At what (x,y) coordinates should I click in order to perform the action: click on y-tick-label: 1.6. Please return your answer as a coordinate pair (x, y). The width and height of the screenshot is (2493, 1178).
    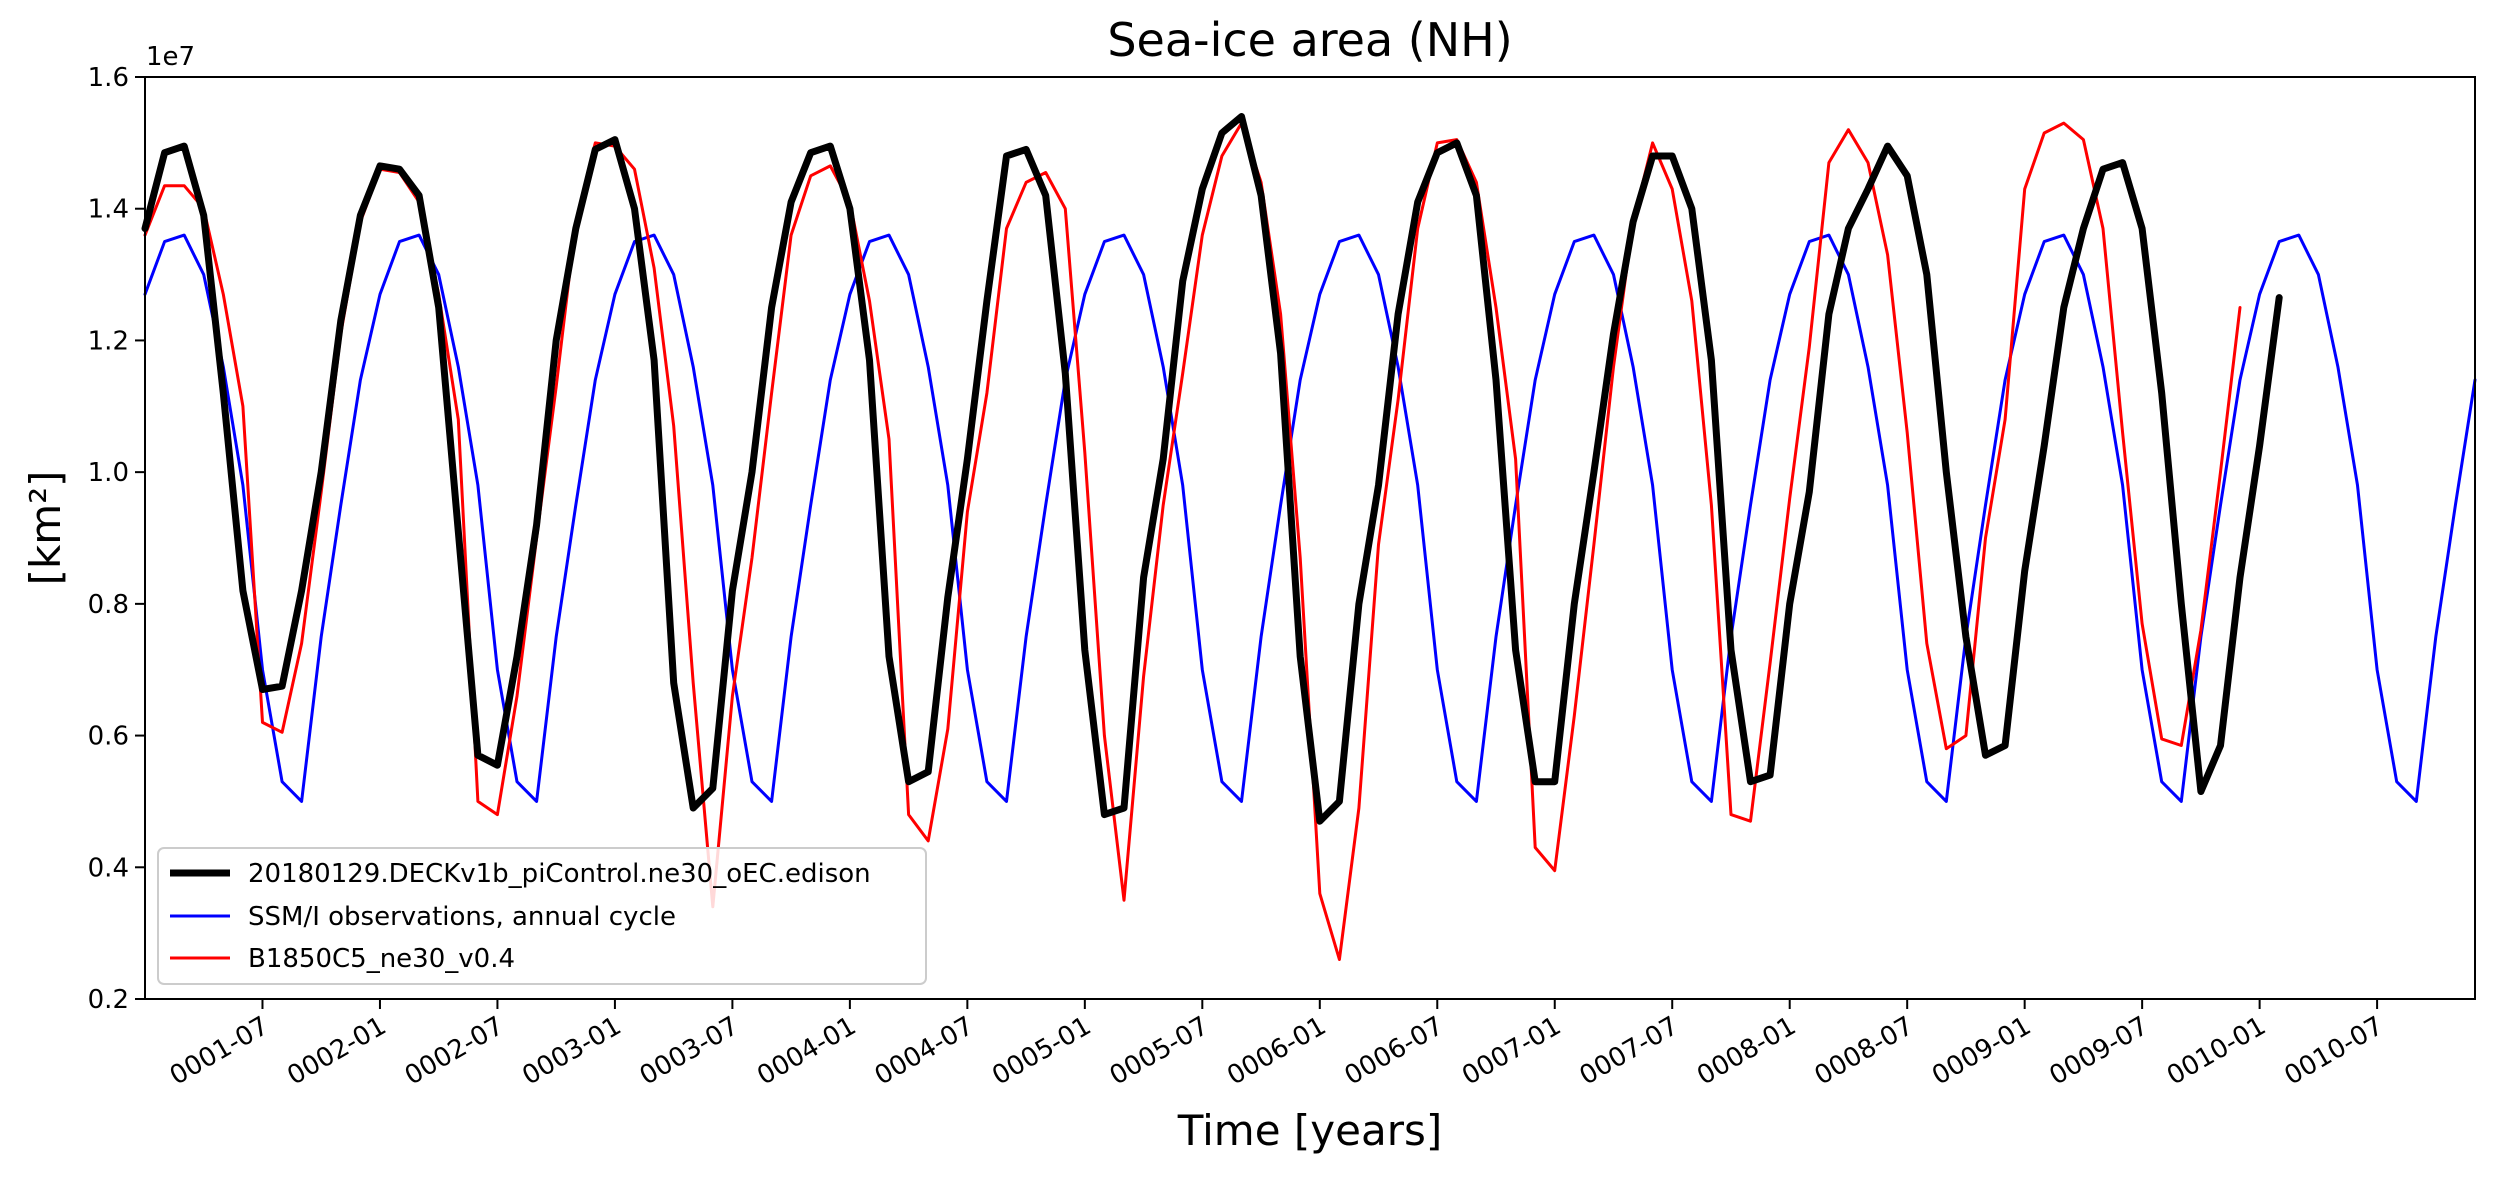
    Looking at the image, I should click on (108, 78).